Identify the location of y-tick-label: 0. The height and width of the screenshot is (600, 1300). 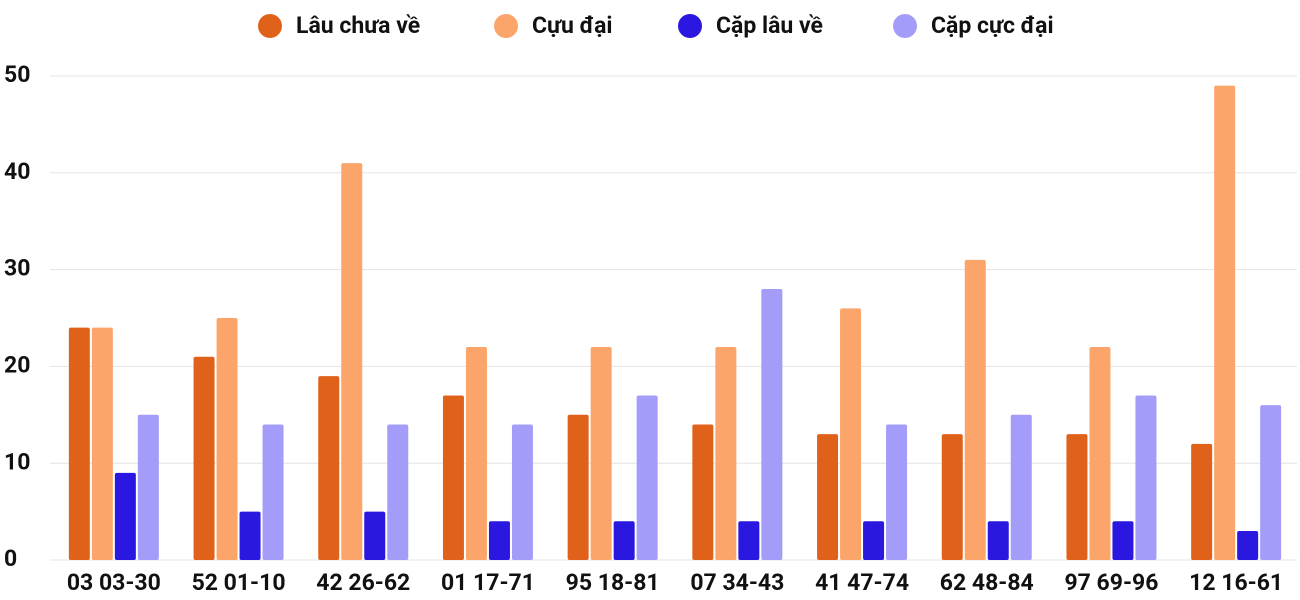
(10, 558).